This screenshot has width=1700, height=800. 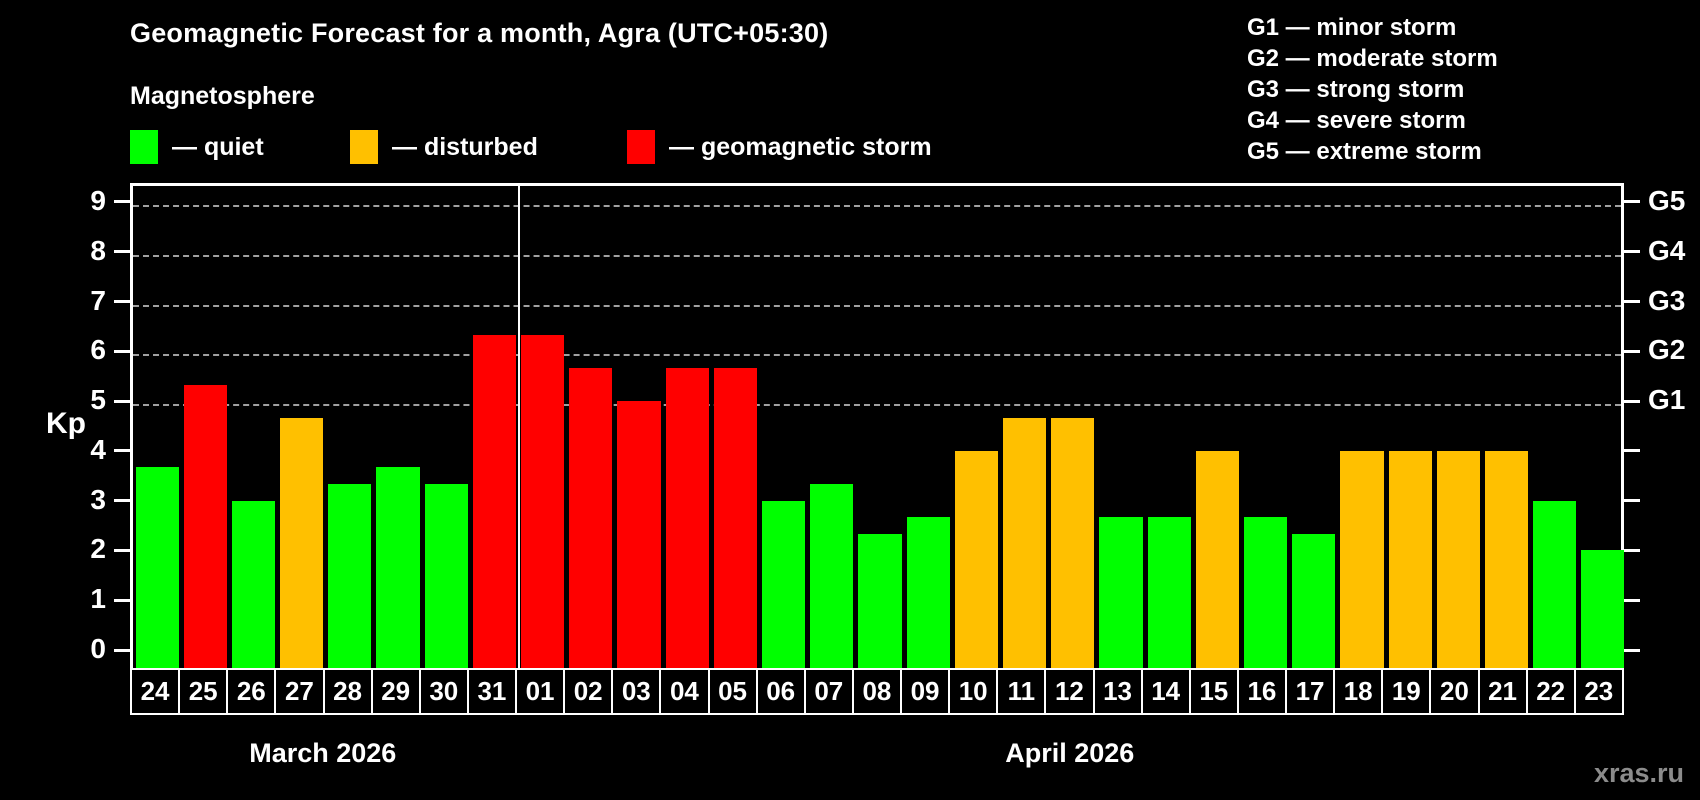 I want to click on gridline-kp8, so click(x=877, y=255).